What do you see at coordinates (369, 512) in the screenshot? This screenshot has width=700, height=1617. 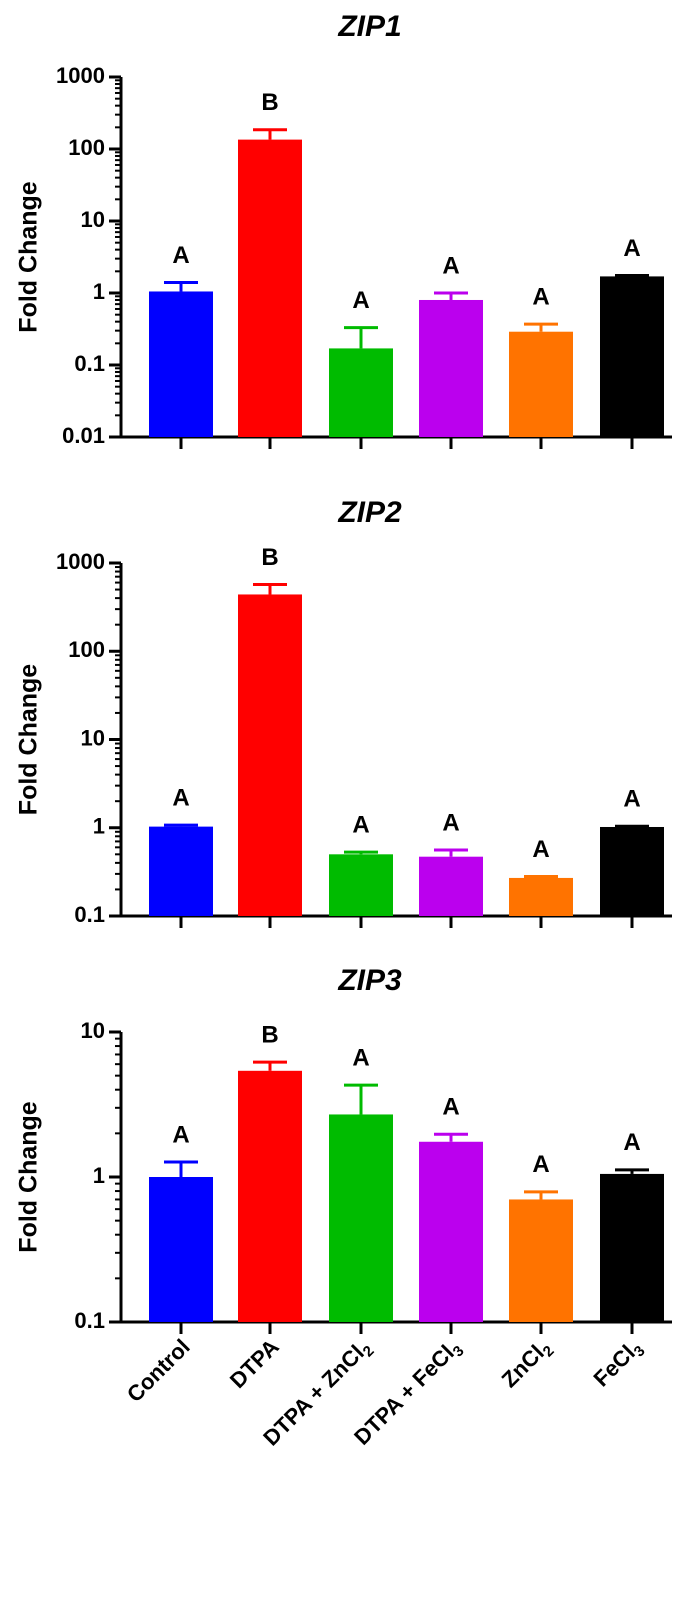 I see `chart-title: ZIP2` at bounding box center [369, 512].